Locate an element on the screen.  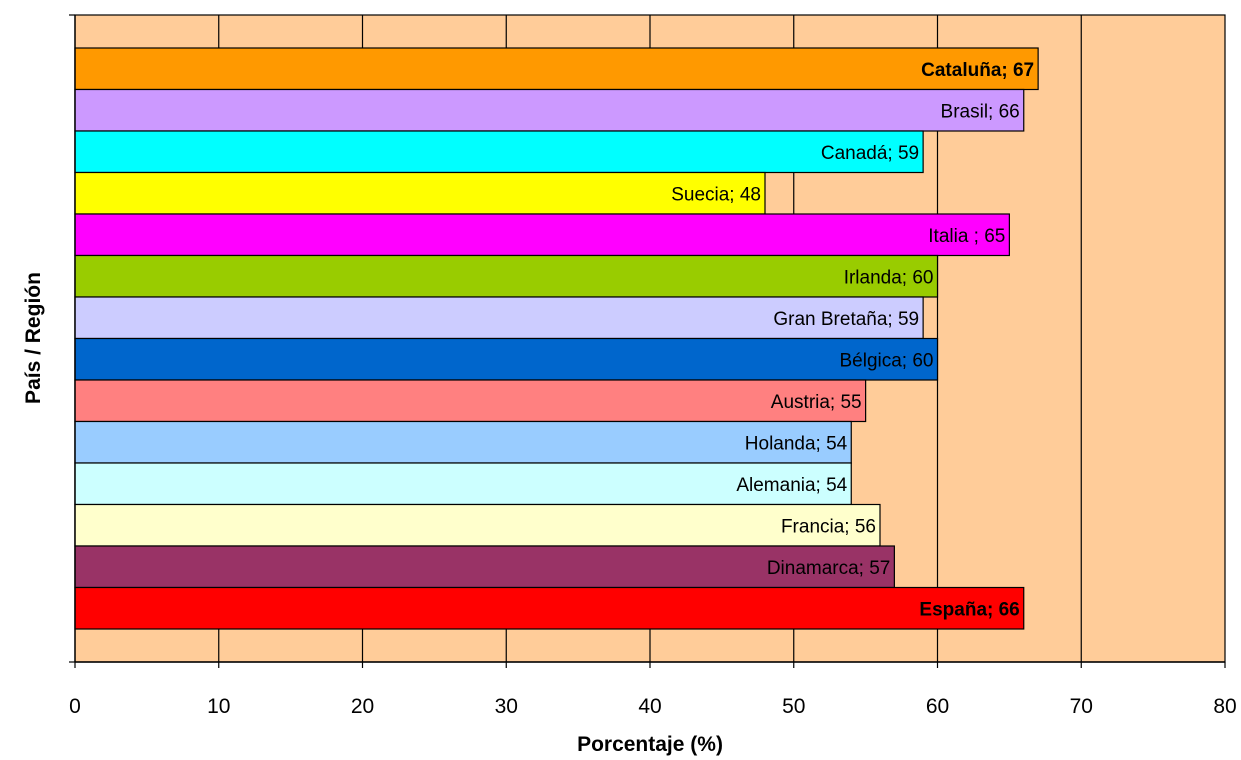
bar-data-label: Cataluña; 67 is located at coordinates (977, 70).